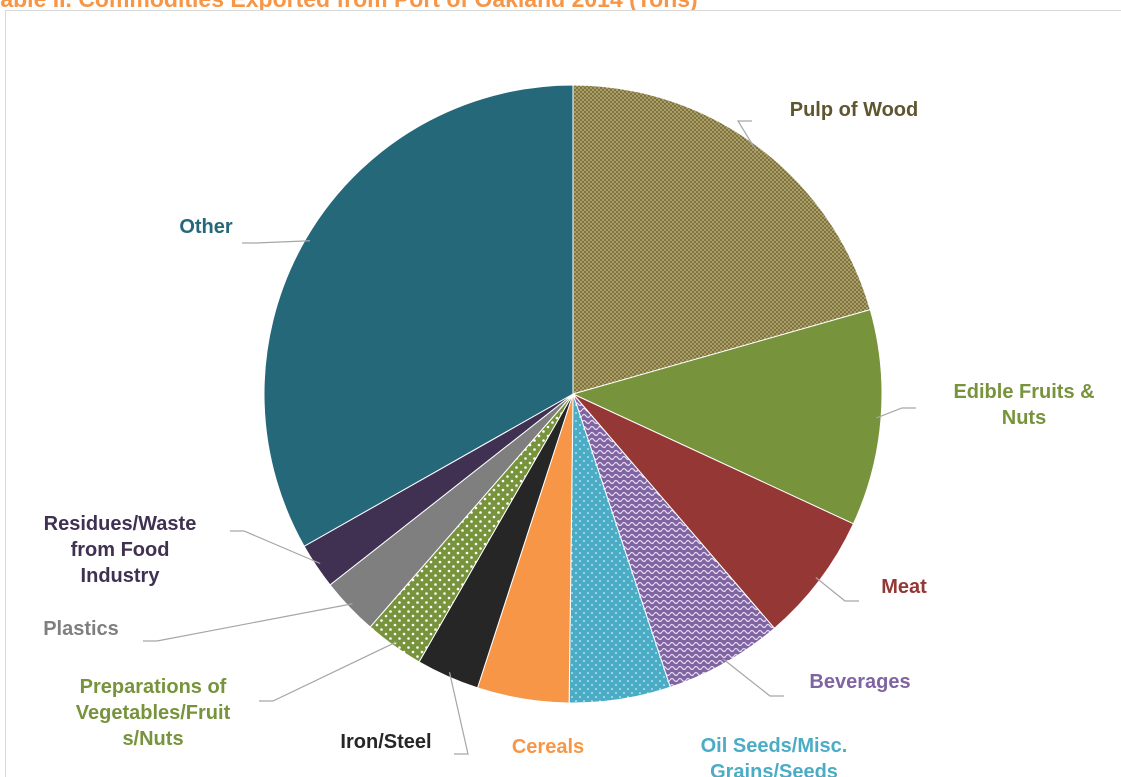 Image resolution: width=1121 pixels, height=777 pixels. I want to click on slice-label-line: Preparations of, so click(153, 687).